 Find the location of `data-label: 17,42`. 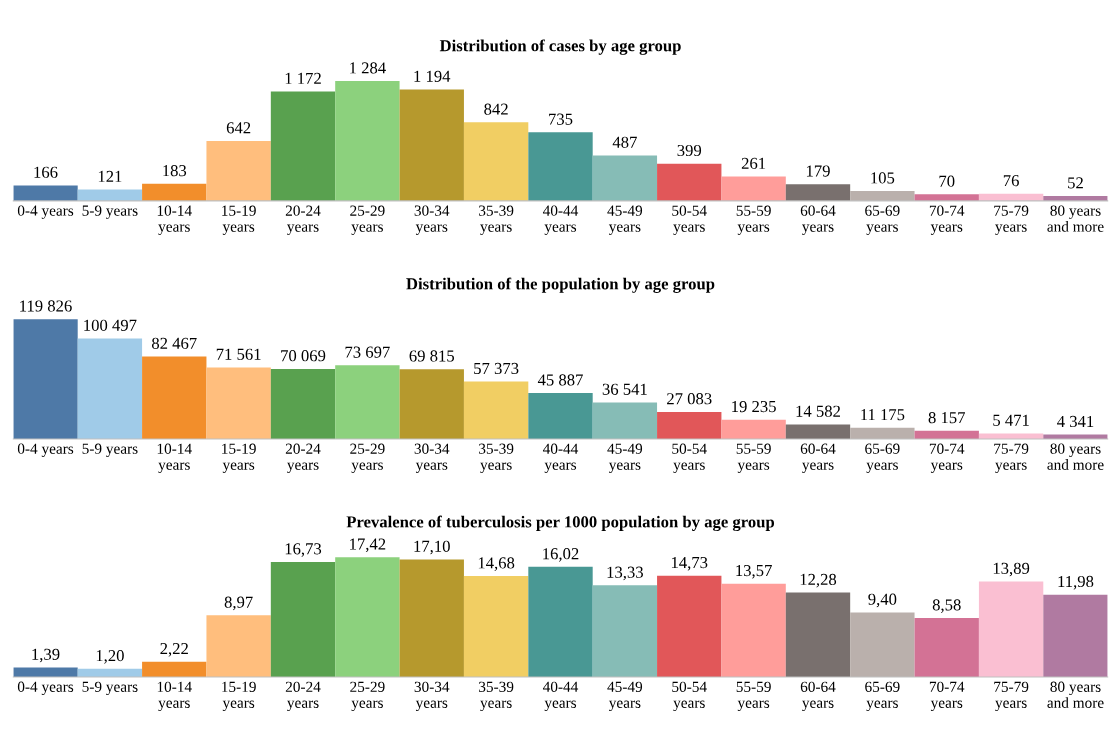

data-label: 17,42 is located at coordinates (368, 545).